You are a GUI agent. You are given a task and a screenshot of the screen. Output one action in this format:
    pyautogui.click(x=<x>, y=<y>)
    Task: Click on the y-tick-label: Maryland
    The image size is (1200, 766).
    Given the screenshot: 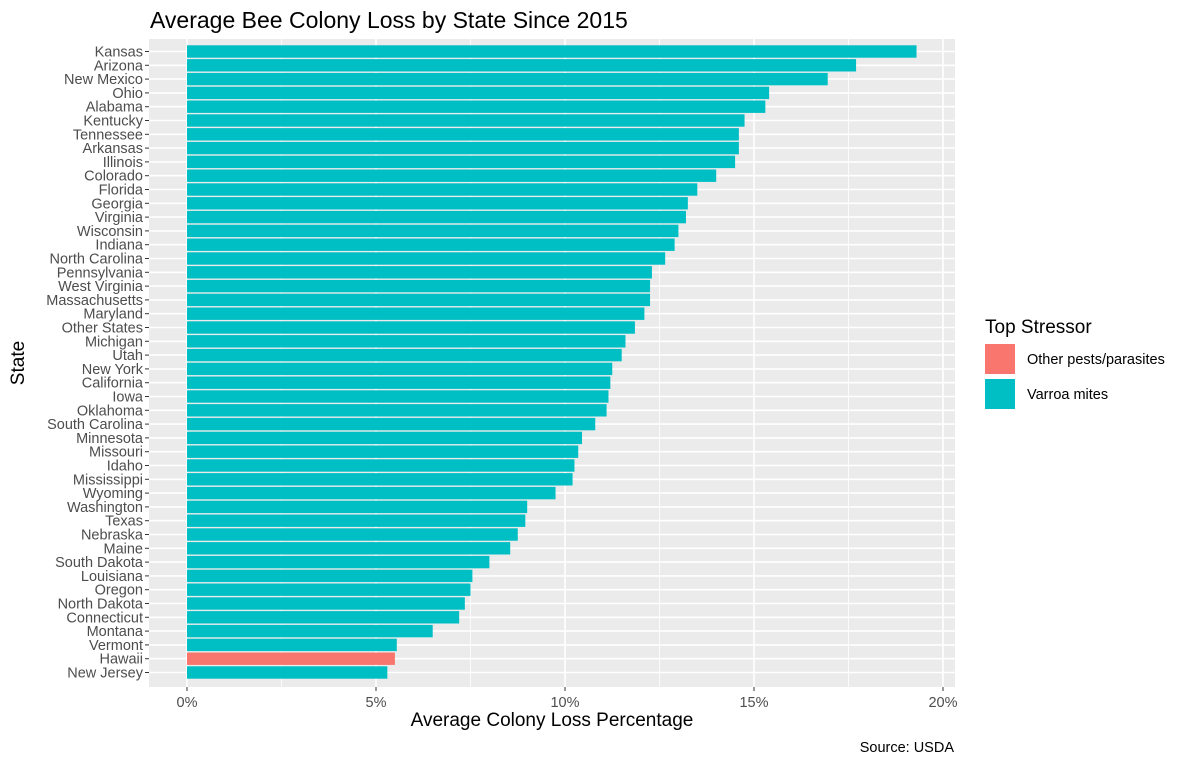 What is the action you would take?
    pyautogui.click(x=113, y=315)
    